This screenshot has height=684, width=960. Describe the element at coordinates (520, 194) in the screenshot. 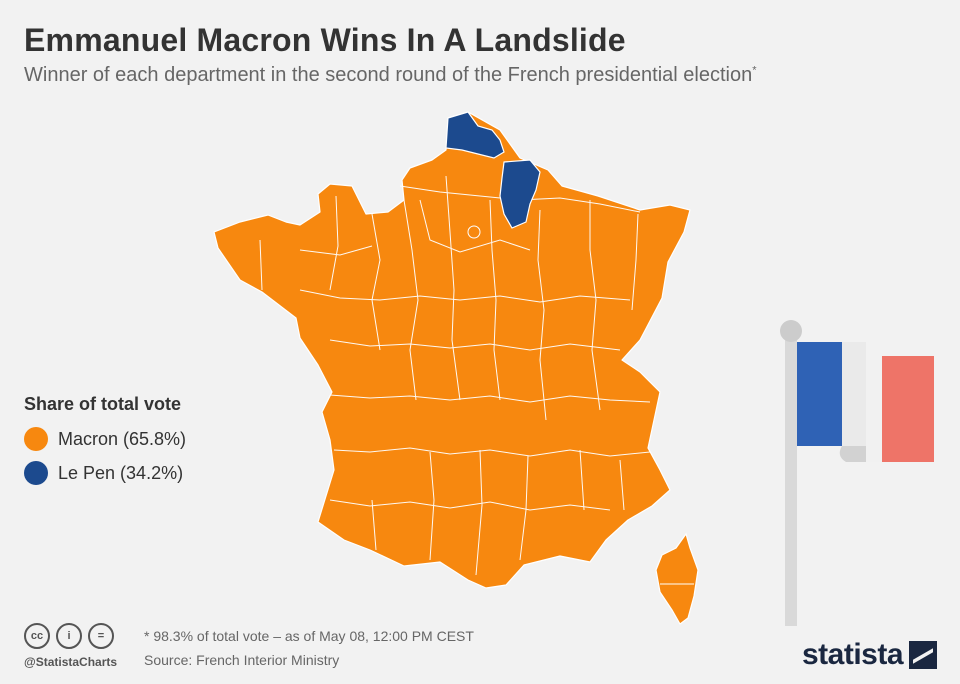

I see `aisne-le-pen` at that location.